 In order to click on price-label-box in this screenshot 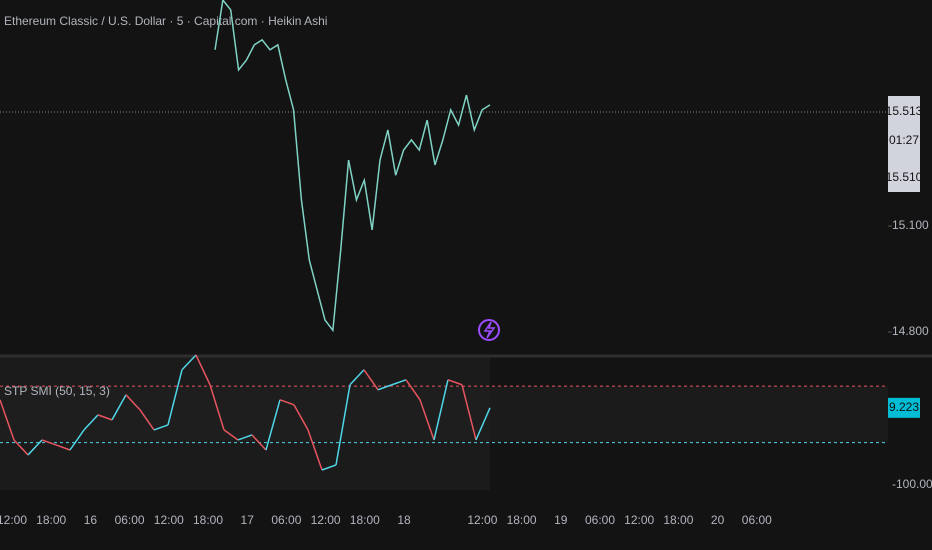, I will do `click(904, 144)`.